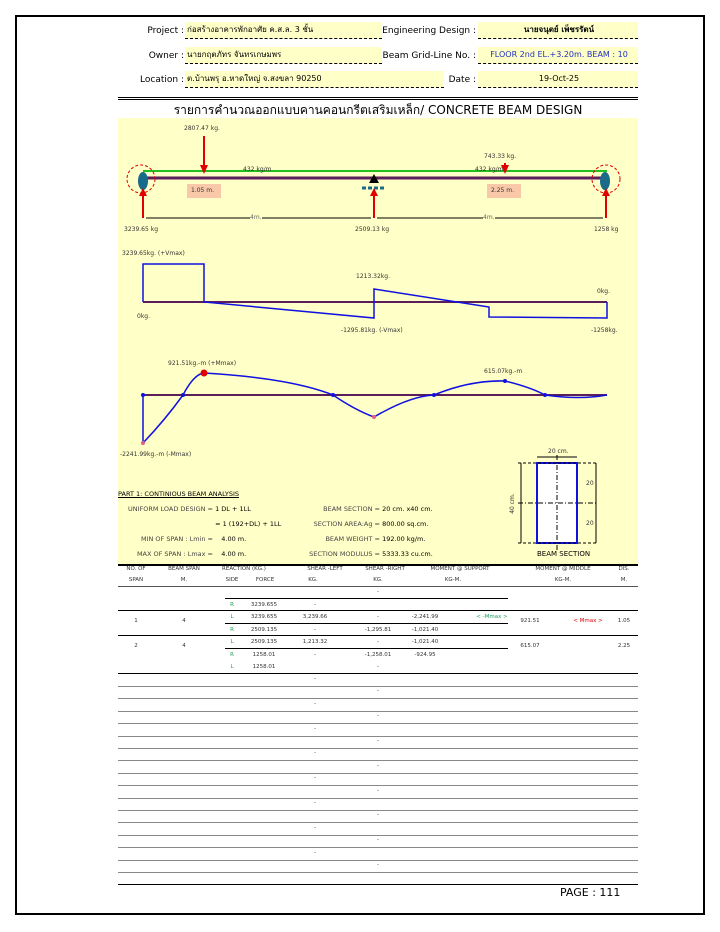 Image resolution: width=720 pixels, height=932 pixels. I want to click on reaction-1-label: 3239.65 kg, so click(141, 229).